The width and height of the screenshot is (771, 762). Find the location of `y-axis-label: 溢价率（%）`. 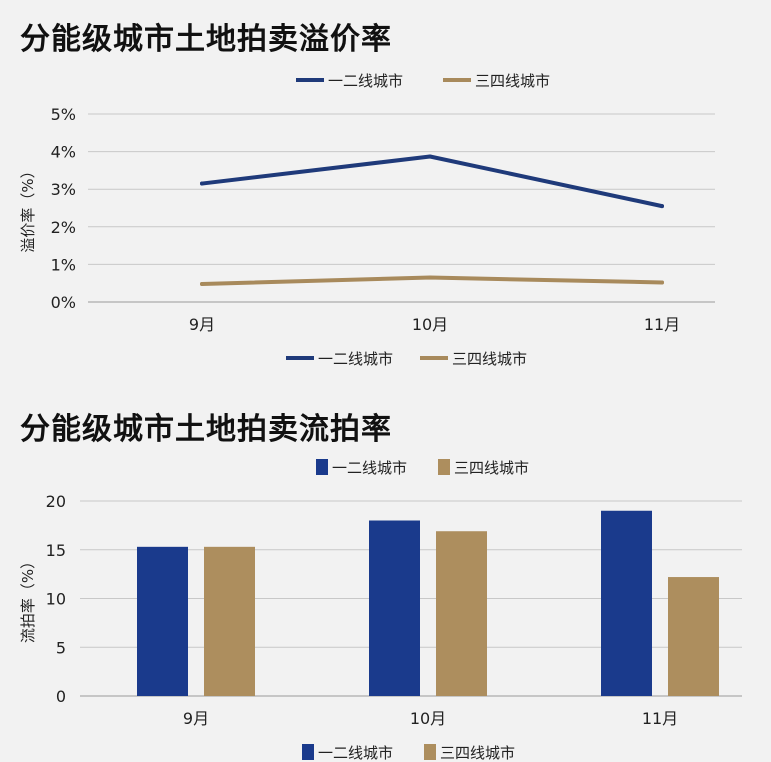

y-axis-label: 溢价率（%） is located at coordinates (28, 207).